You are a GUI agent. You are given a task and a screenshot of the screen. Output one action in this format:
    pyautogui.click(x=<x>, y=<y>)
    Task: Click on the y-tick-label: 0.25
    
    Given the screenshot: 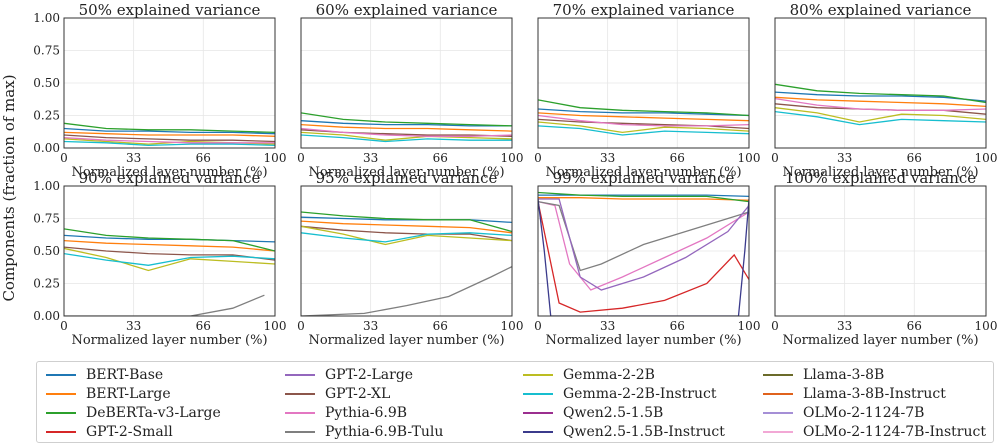 What is the action you would take?
    pyautogui.click(x=46, y=116)
    